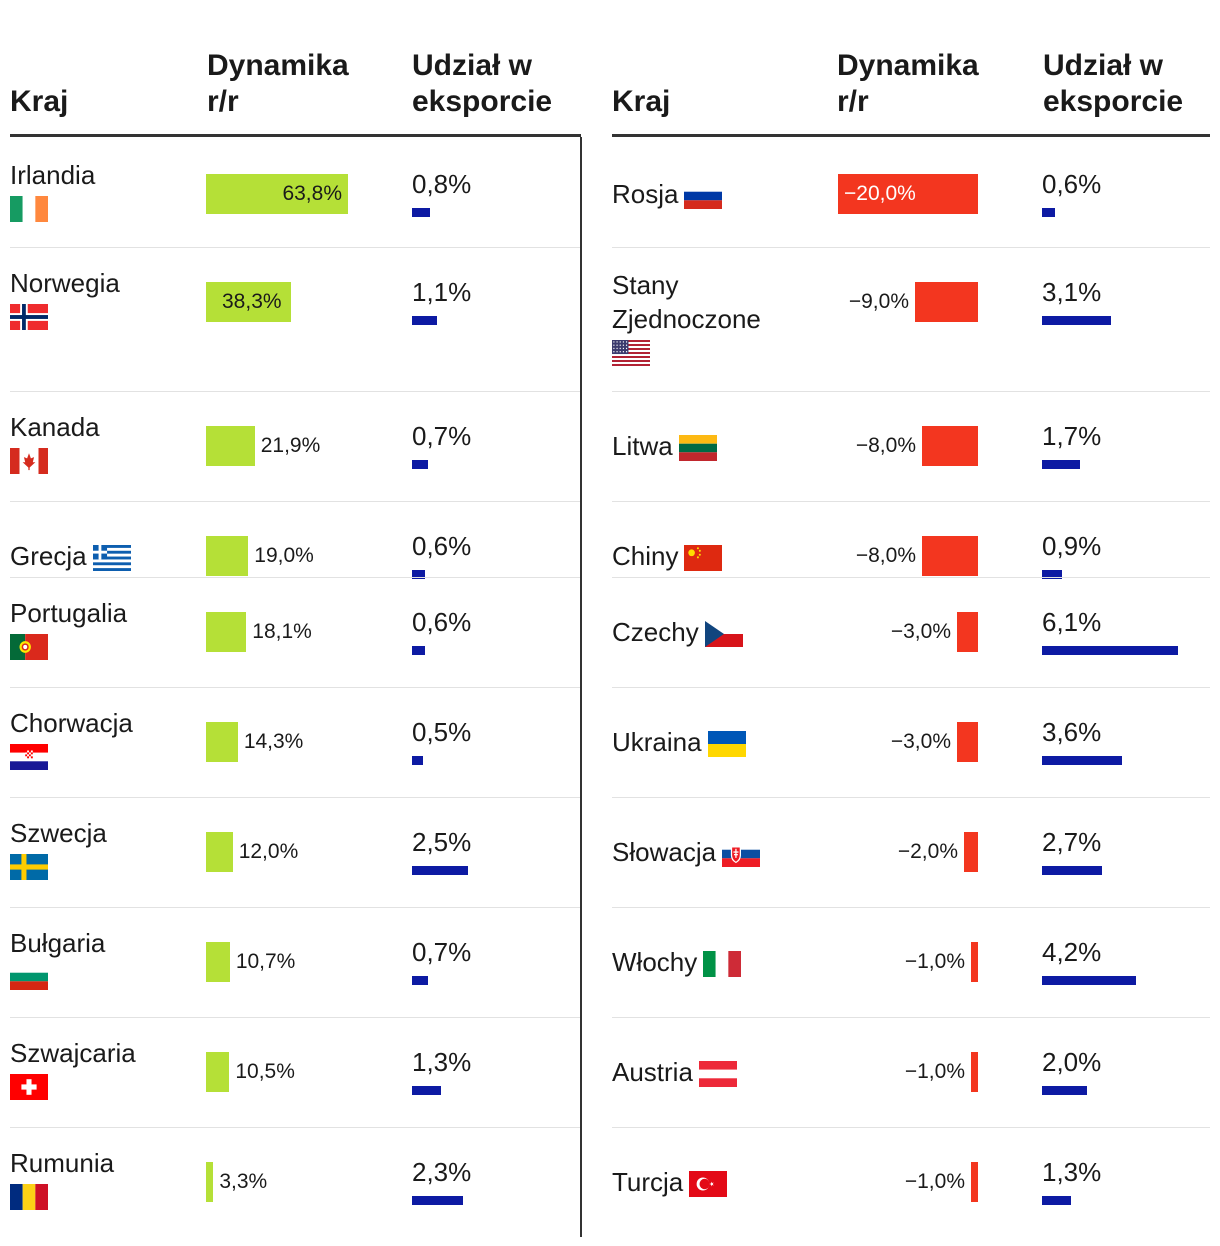  Describe the element at coordinates (652, 1072) in the screenshot. I see `country-name: Austria` at that location.